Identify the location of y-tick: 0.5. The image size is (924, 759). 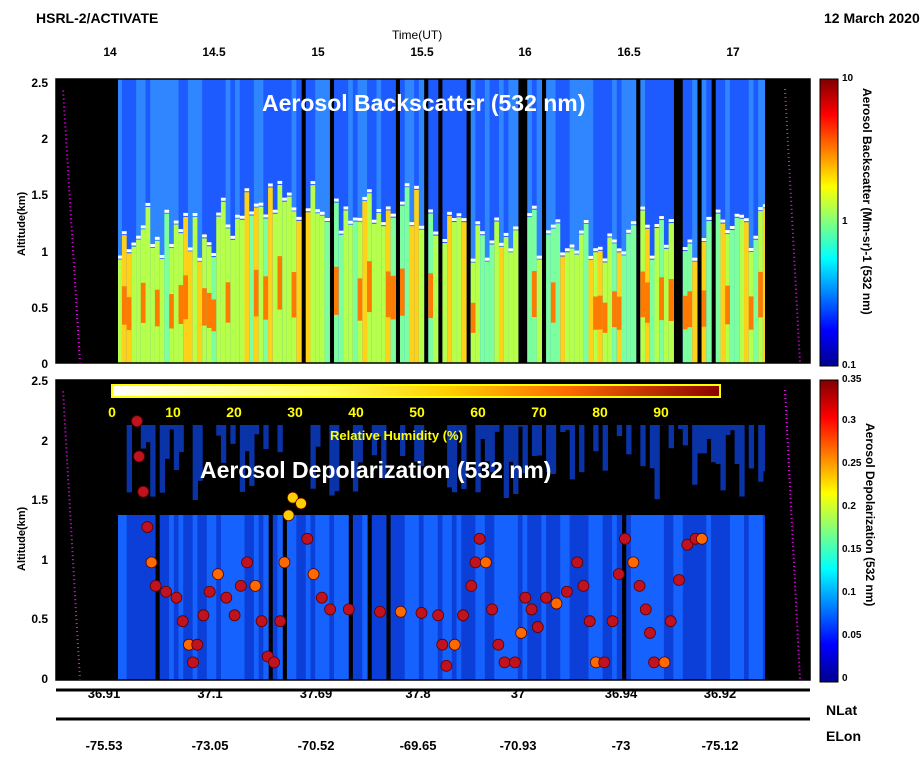
(39, 619).